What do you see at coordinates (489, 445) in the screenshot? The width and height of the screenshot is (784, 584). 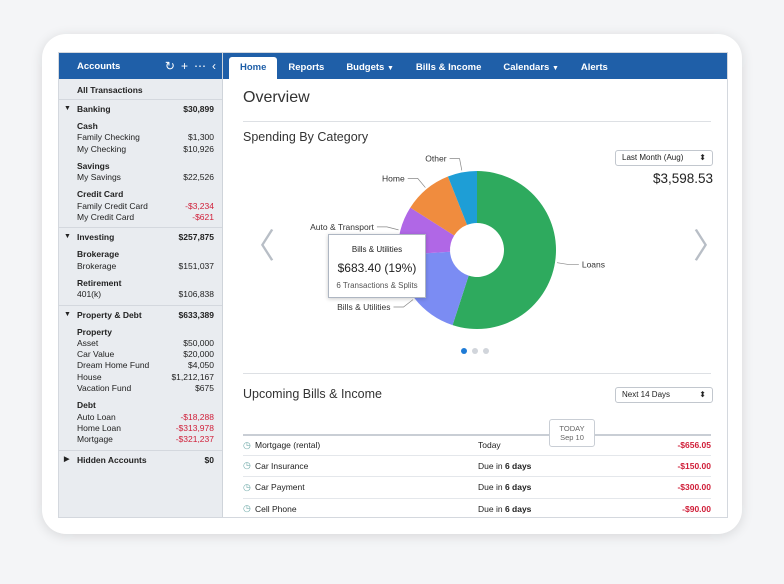 I see `due-text: Today` at bounding box center [489, 445].